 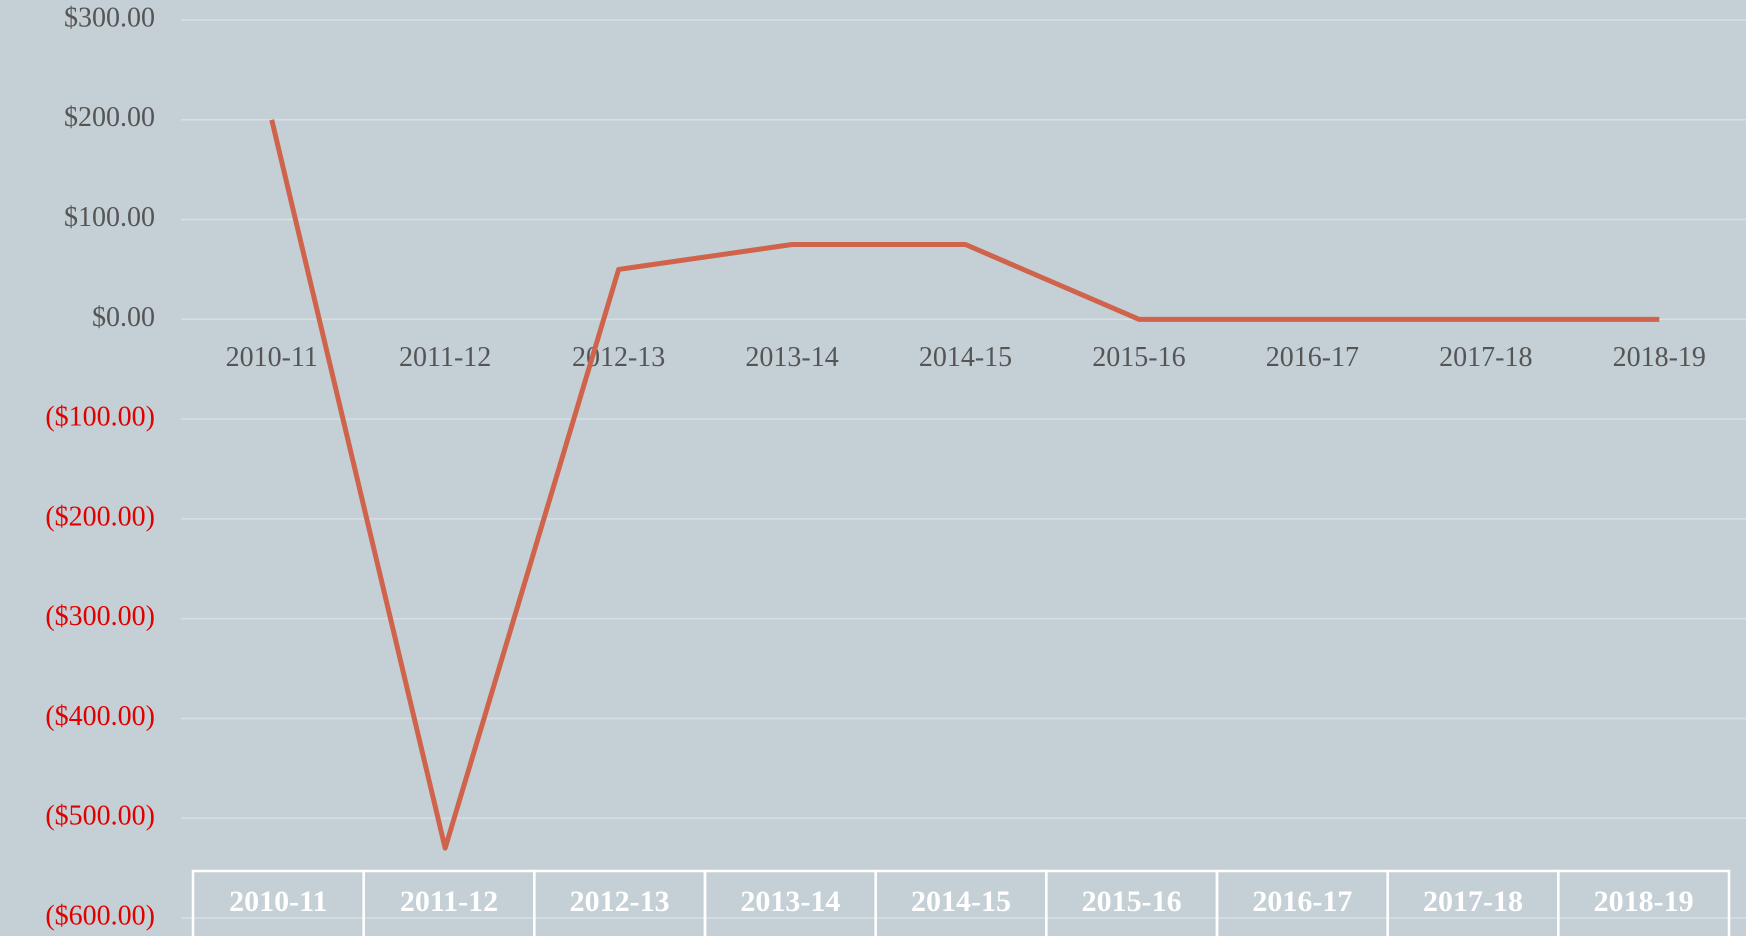 What do you see at coordinates (109, 17) in the screenshot?
I see `y-tick-label: $300.00` at bounding box center [109, 17].